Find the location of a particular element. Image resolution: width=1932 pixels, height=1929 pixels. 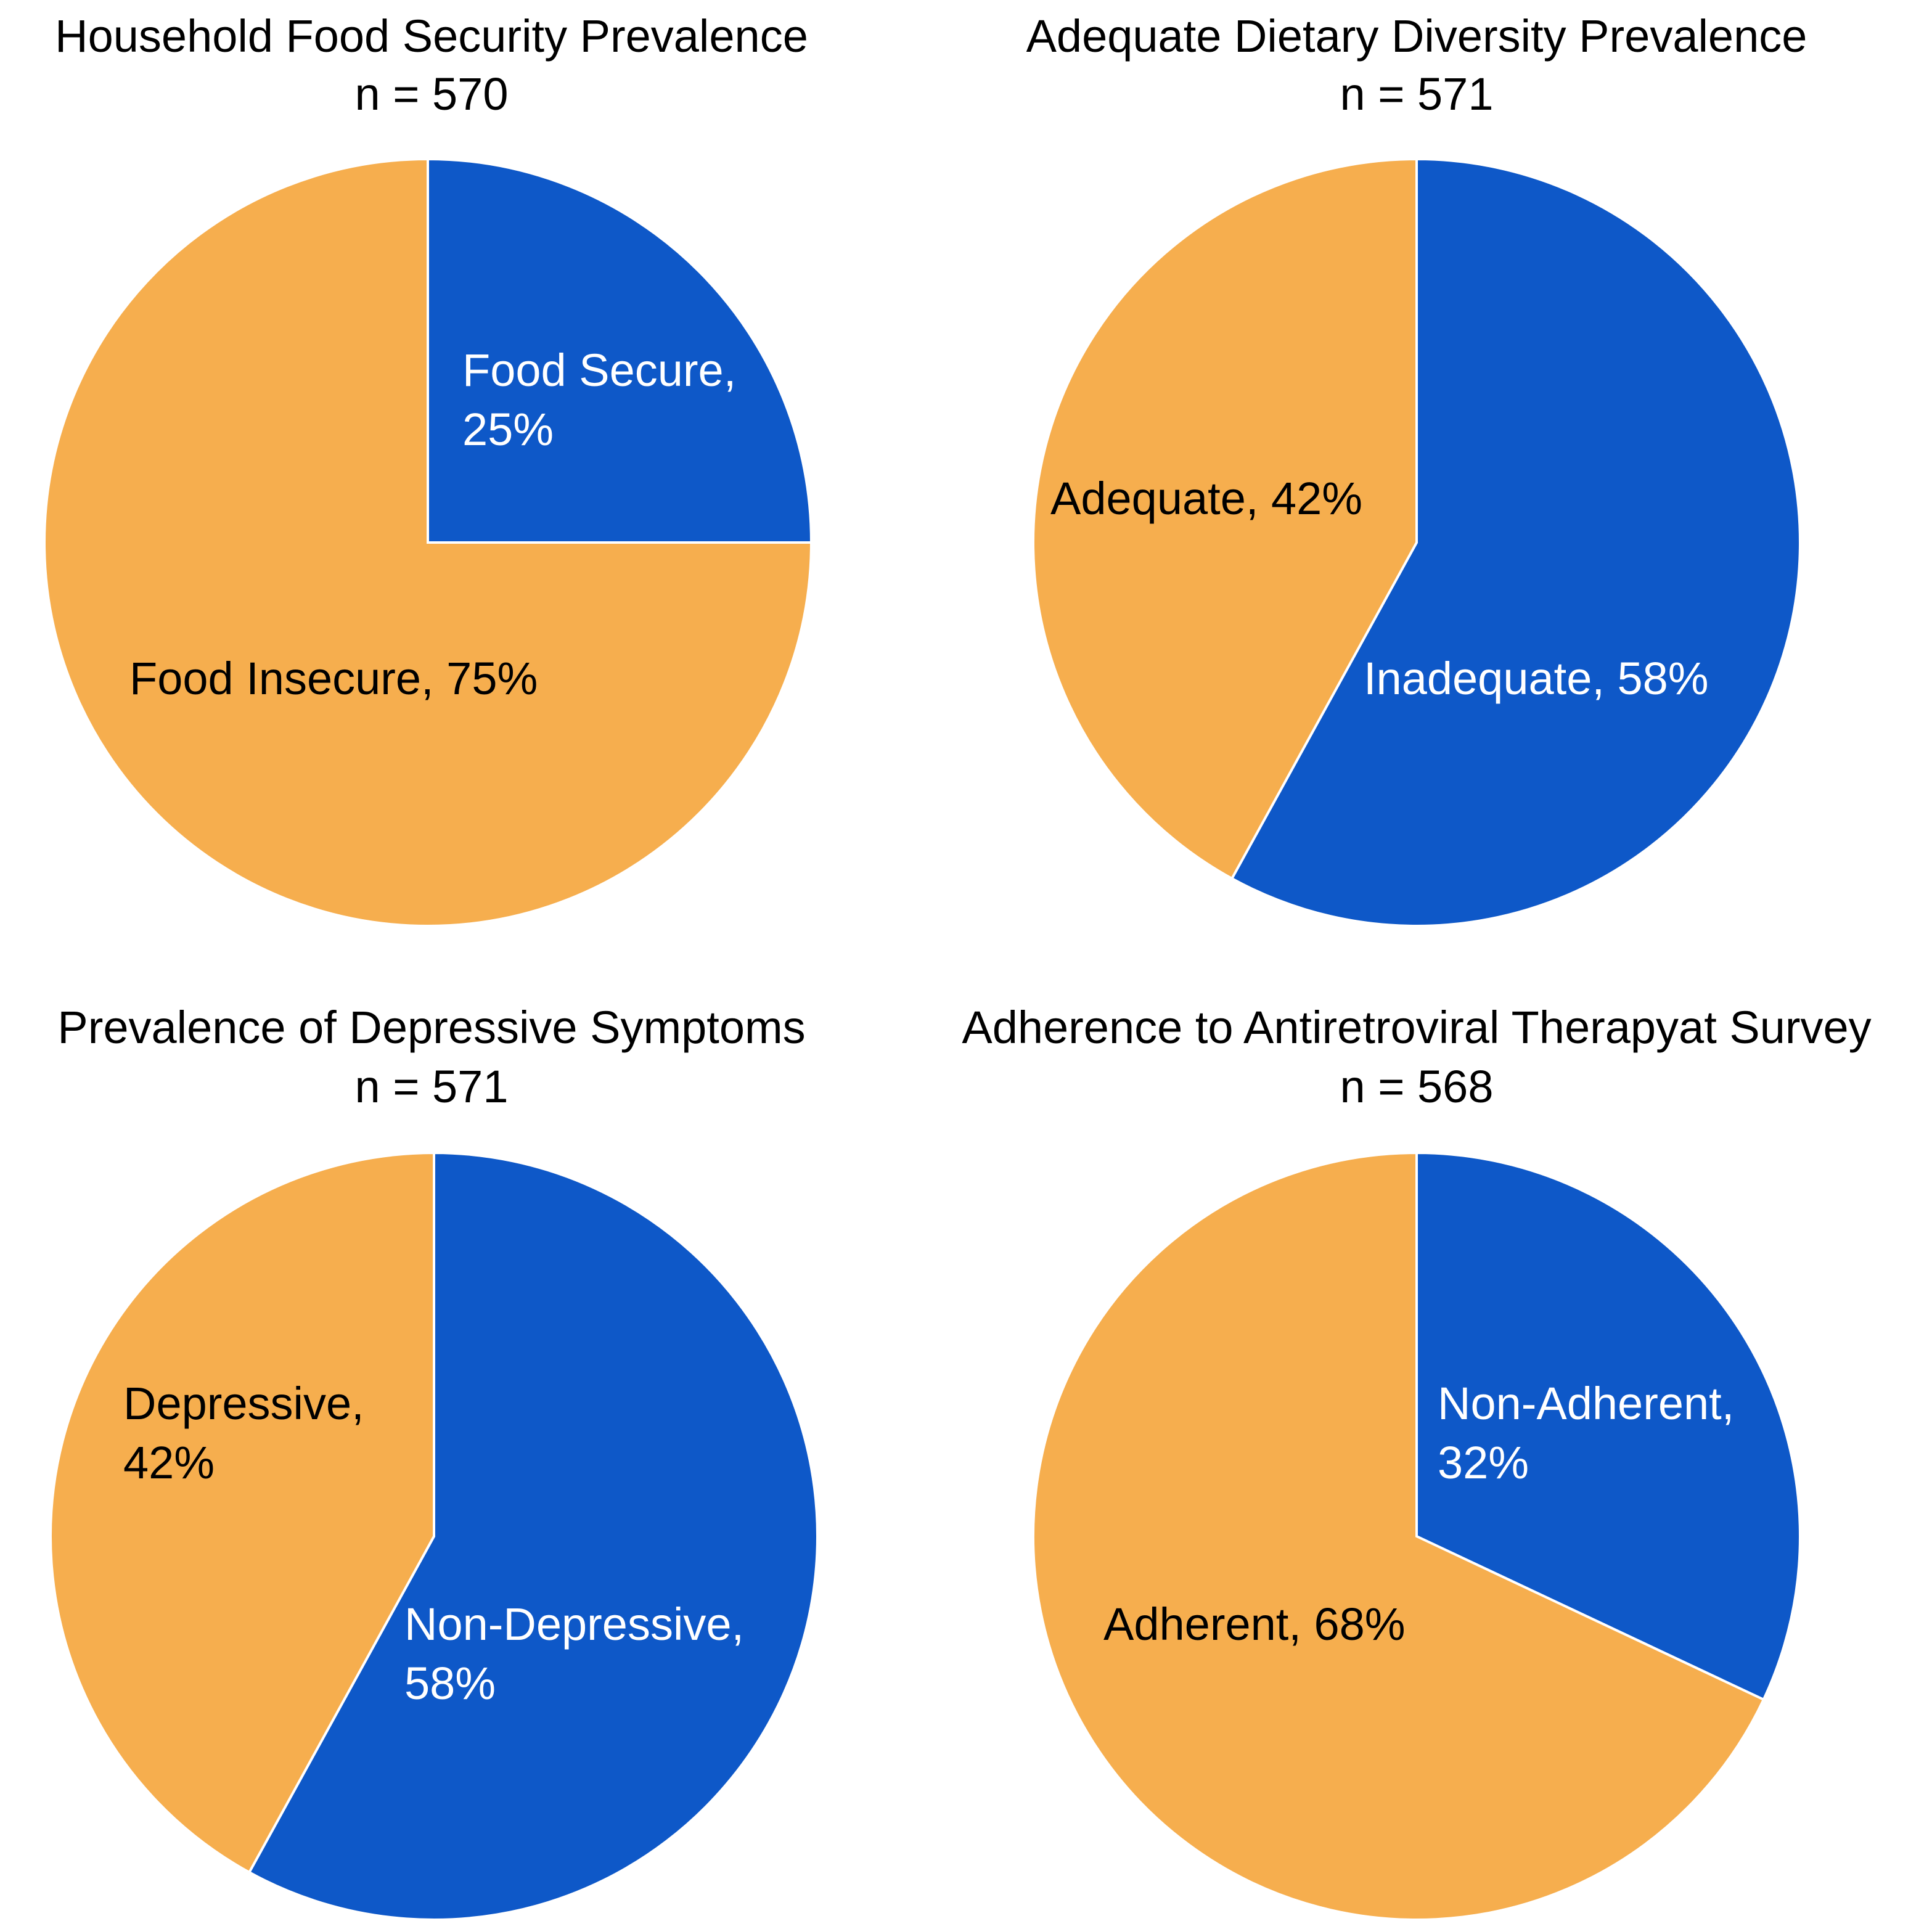

slice-label: Adherent, 68% is located at coordinates (1254, 1624).